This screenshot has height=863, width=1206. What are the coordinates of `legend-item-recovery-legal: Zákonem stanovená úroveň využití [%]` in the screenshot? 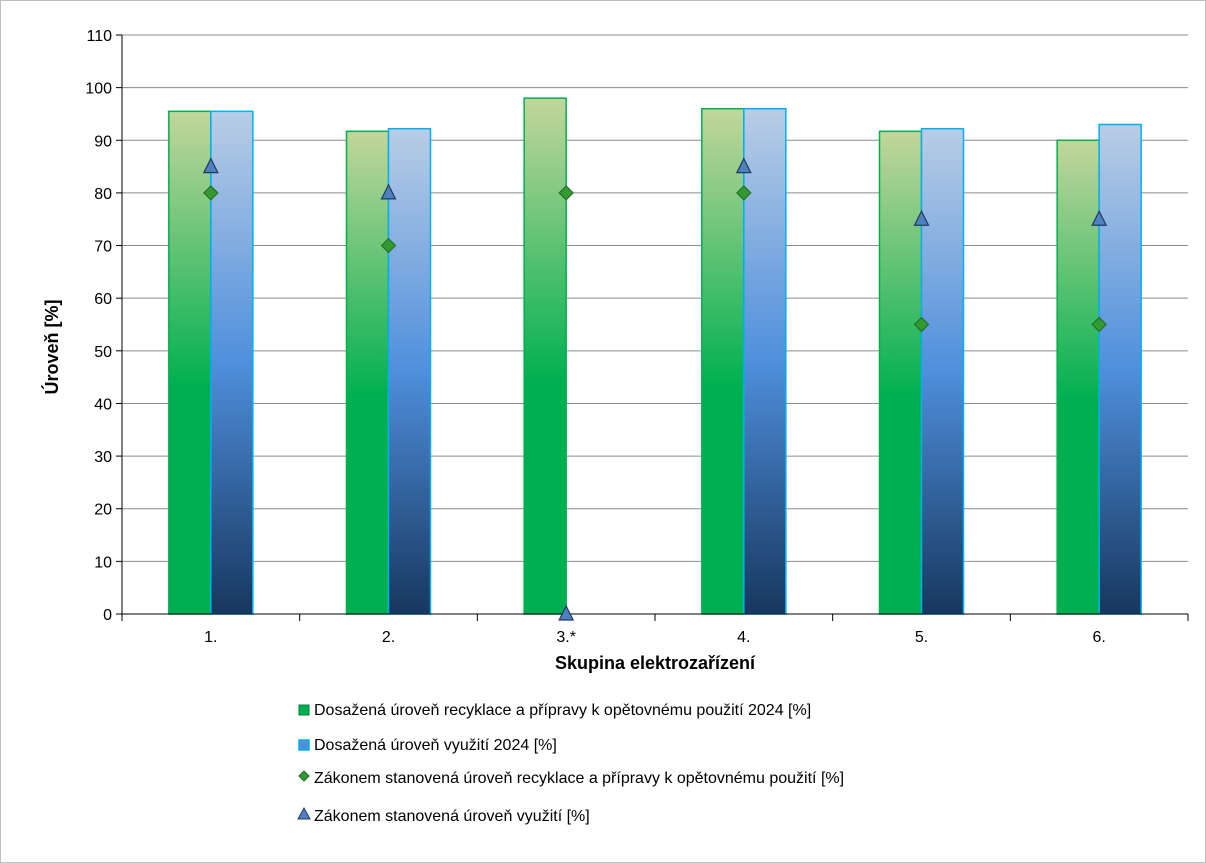 It's located at (443, 815).